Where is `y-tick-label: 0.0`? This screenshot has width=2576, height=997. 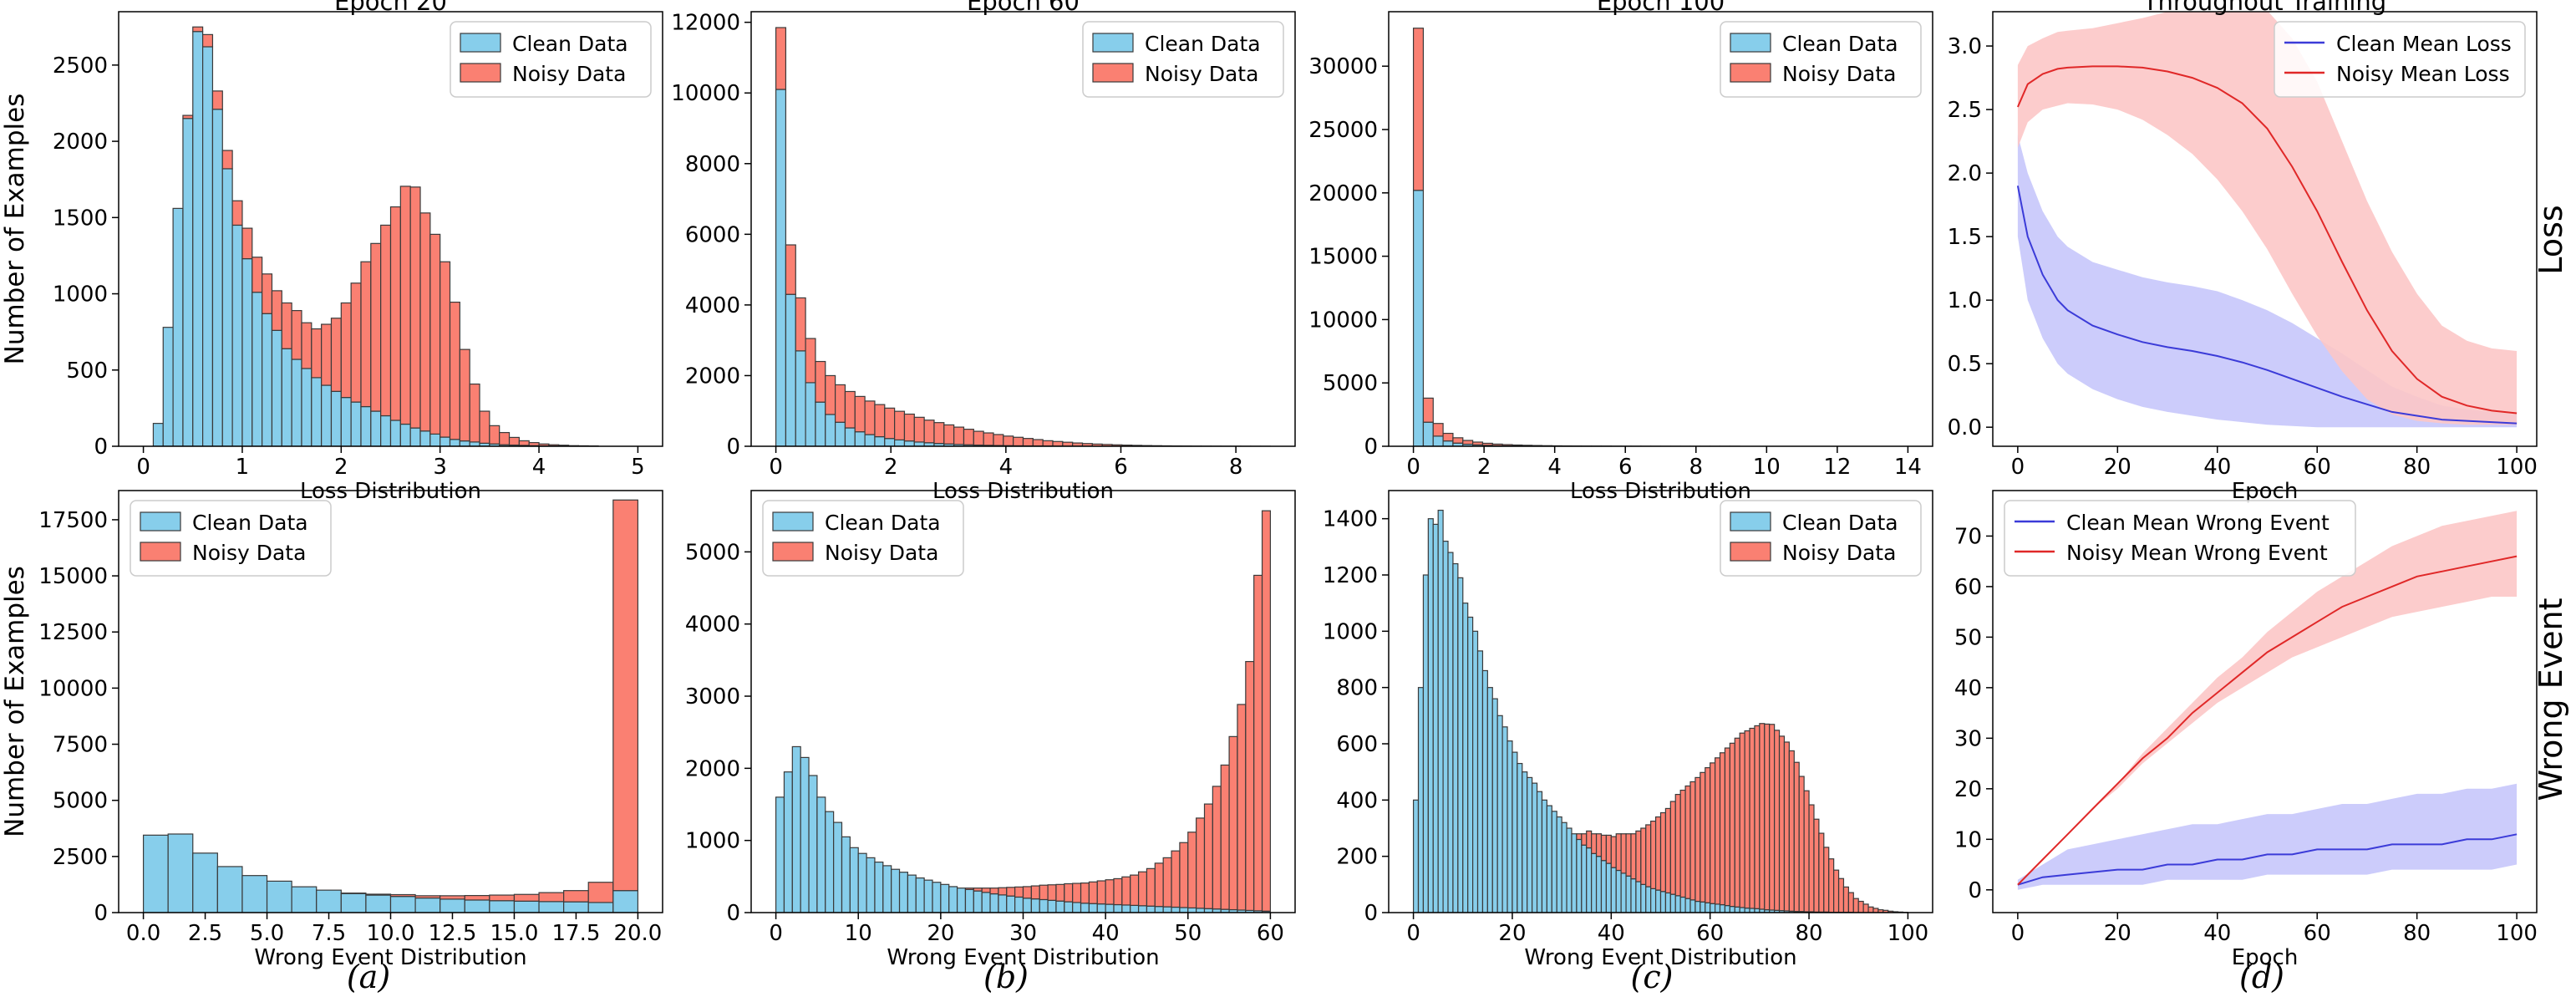
y-tick-label: 0.0 is located at coordinates (1965, 427).